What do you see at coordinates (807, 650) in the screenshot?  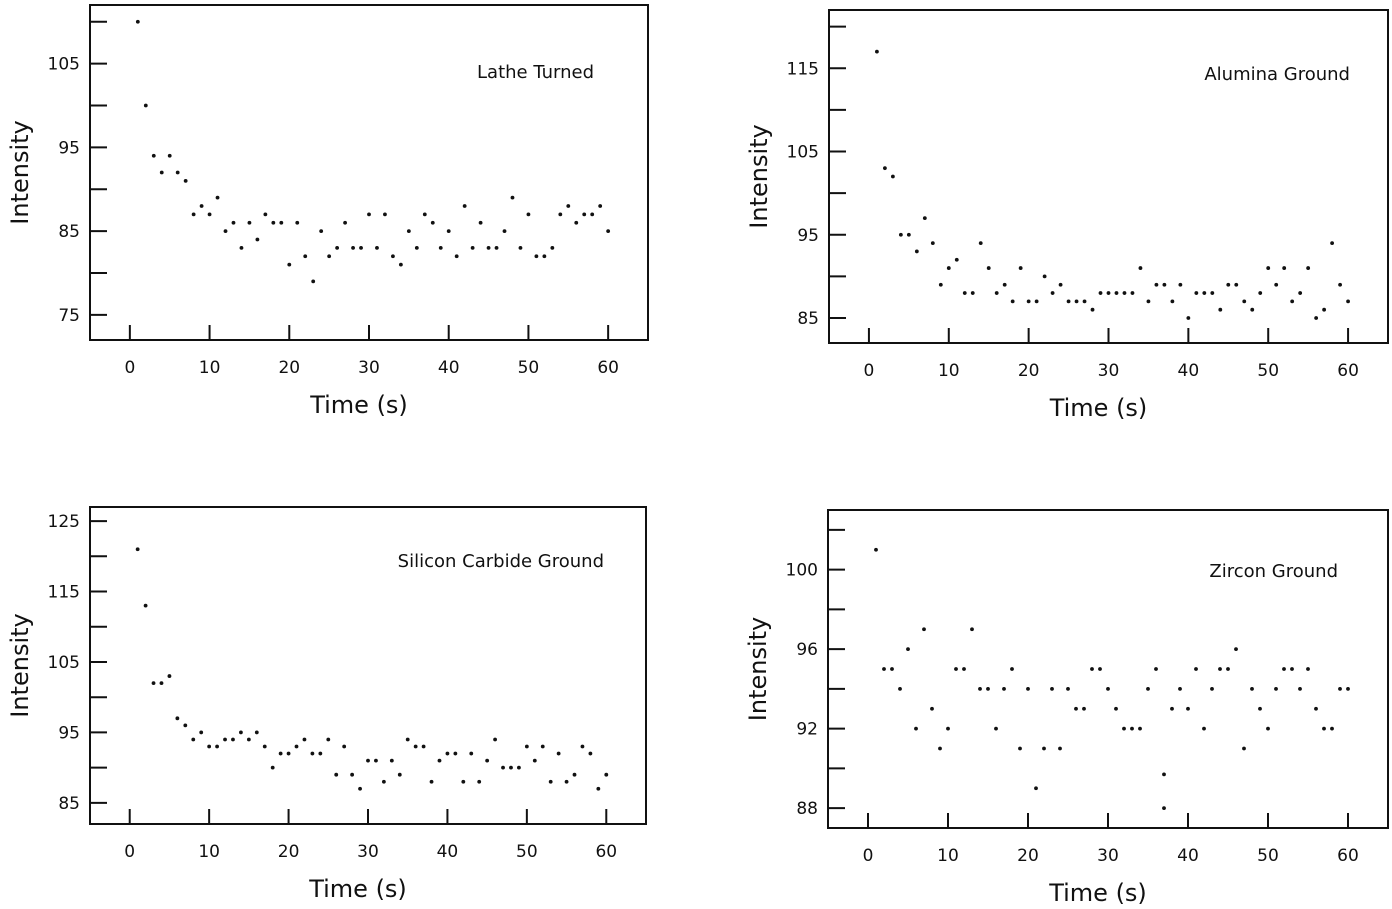 I see `y-tick-label: 96` at bounding box center [807, 650].